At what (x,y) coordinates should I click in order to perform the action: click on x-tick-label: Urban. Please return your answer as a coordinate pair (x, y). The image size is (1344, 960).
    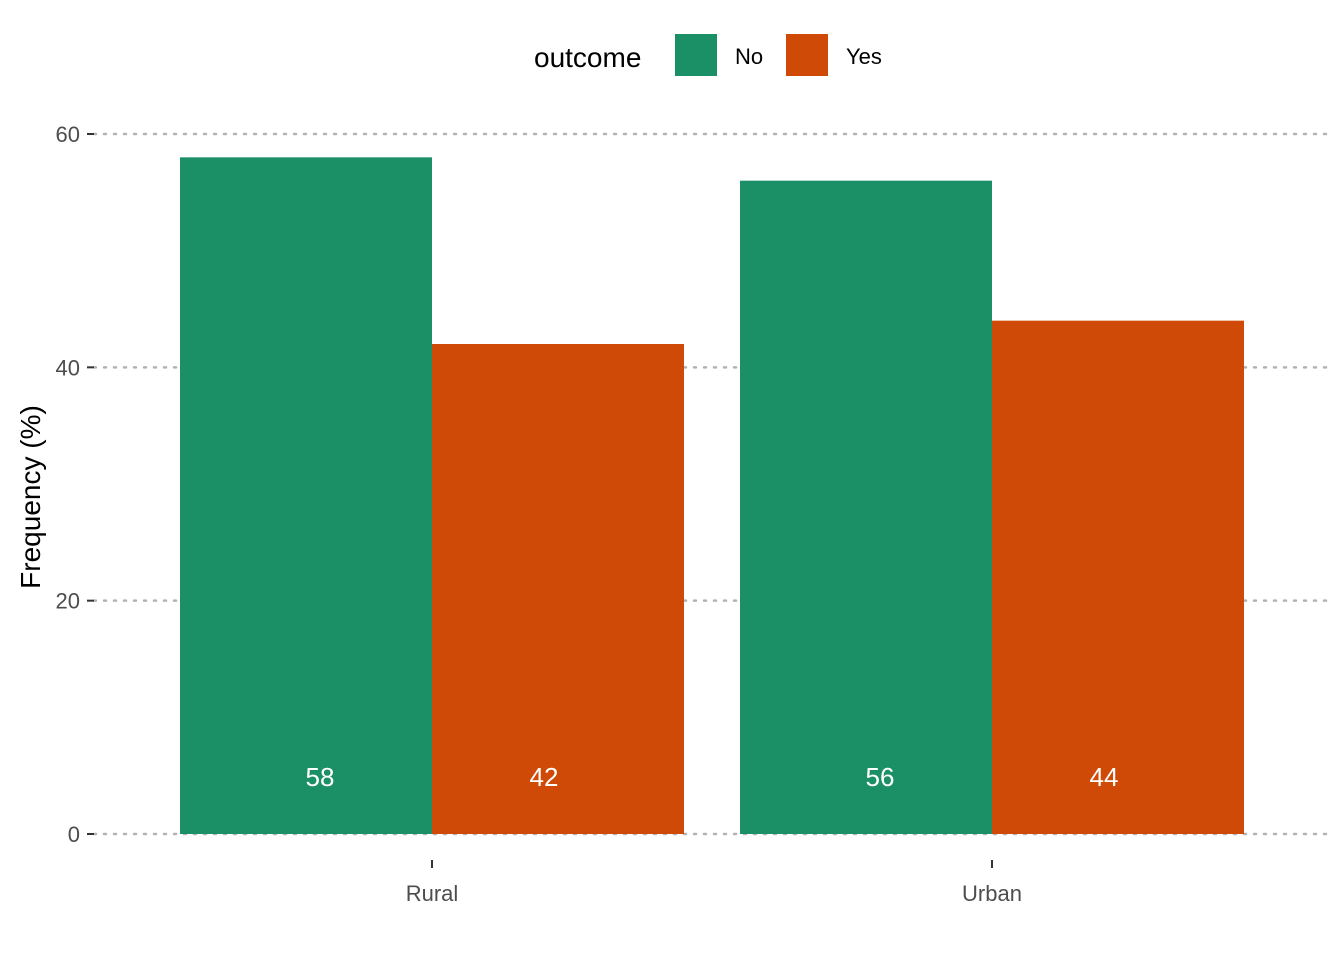
    Looking at the image, I should click on (992, 893).